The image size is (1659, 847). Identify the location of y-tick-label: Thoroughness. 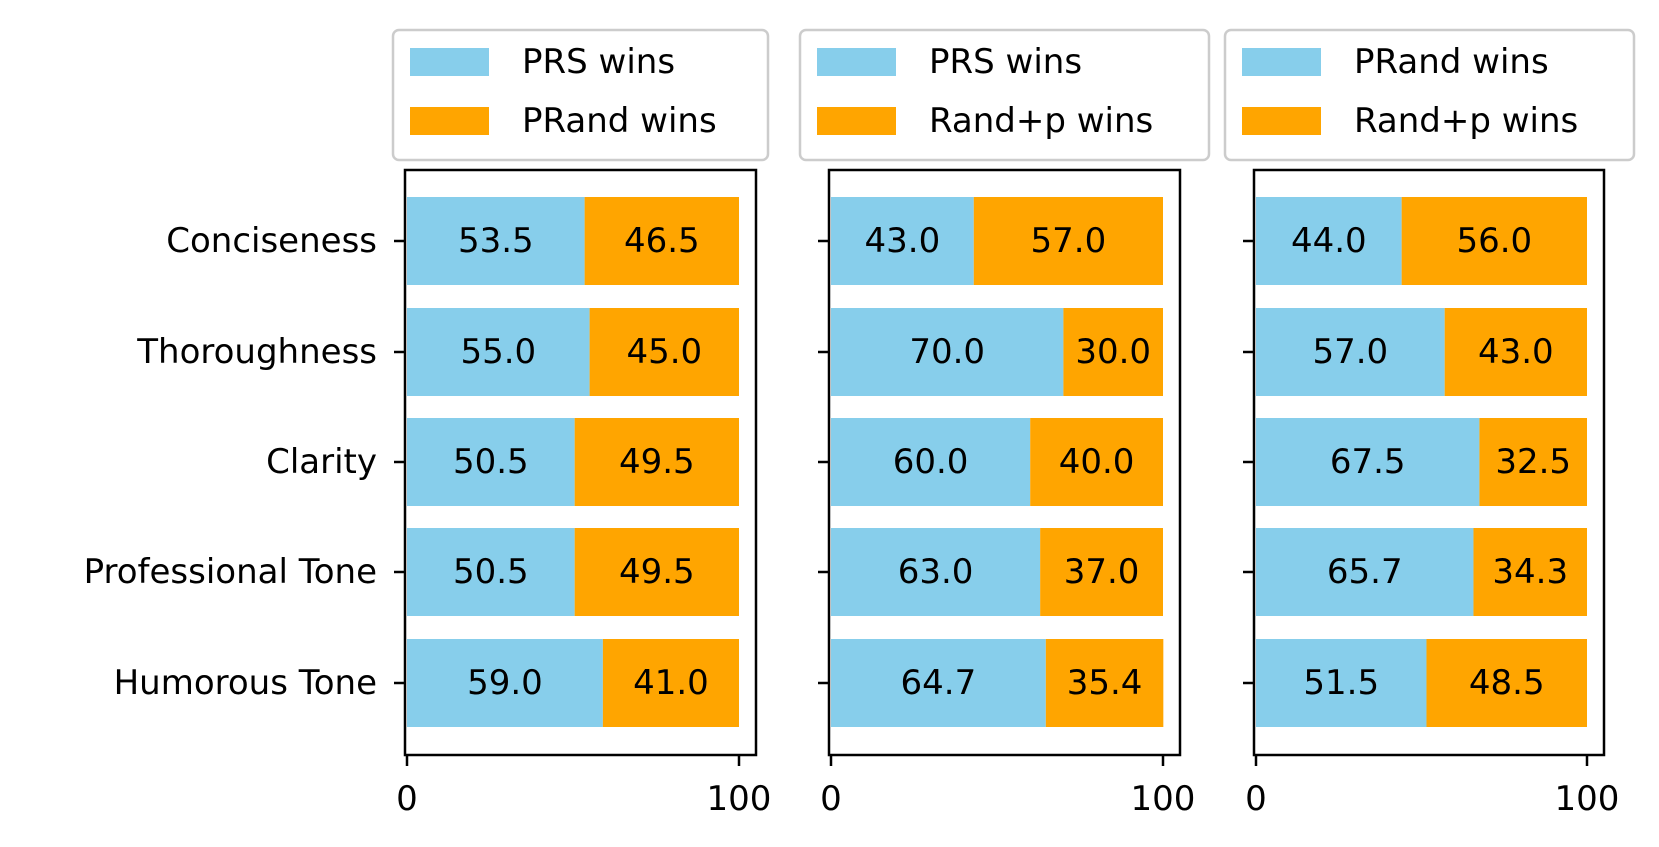
(256, 352).